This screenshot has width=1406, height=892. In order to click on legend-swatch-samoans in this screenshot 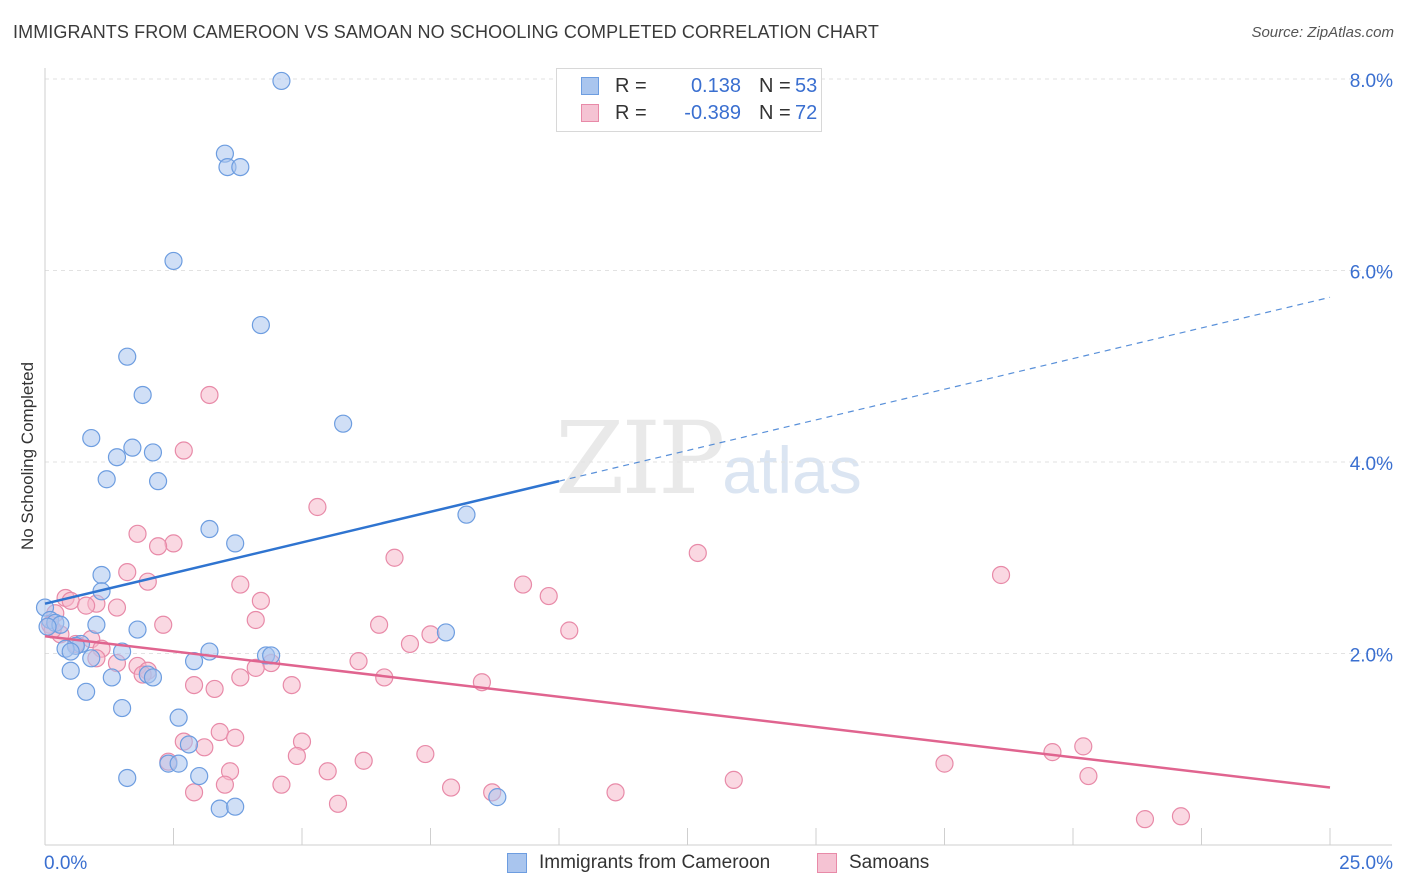, I will do `click(590, 113)`.